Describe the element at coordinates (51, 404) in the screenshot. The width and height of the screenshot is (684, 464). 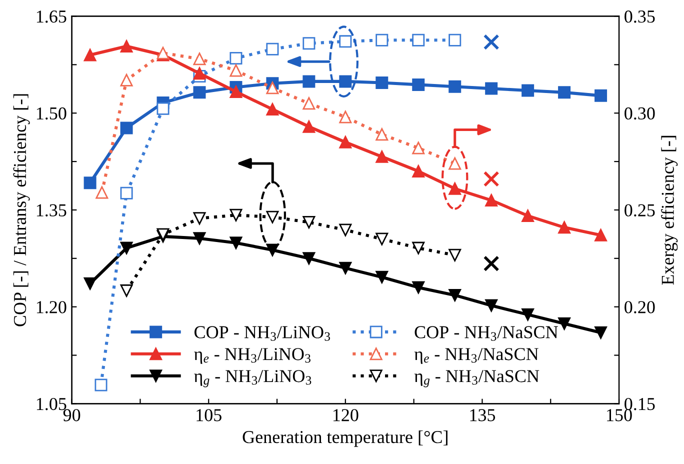
I see `y-tick-label: 1.05` at that location.